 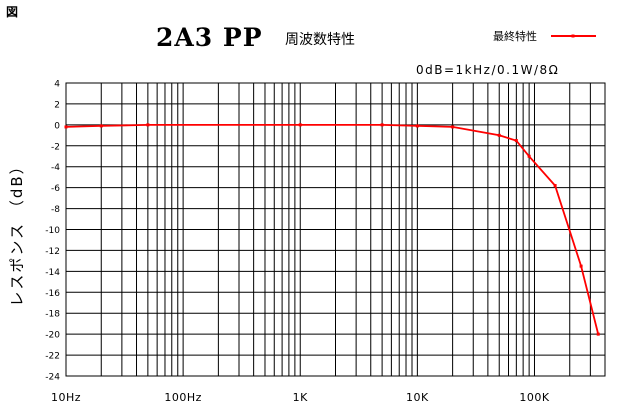 What do you see at coordinates (209, 37) in the screenshot?
I see `chart-title: 2A3 PP` at bounding box center [209, 37].